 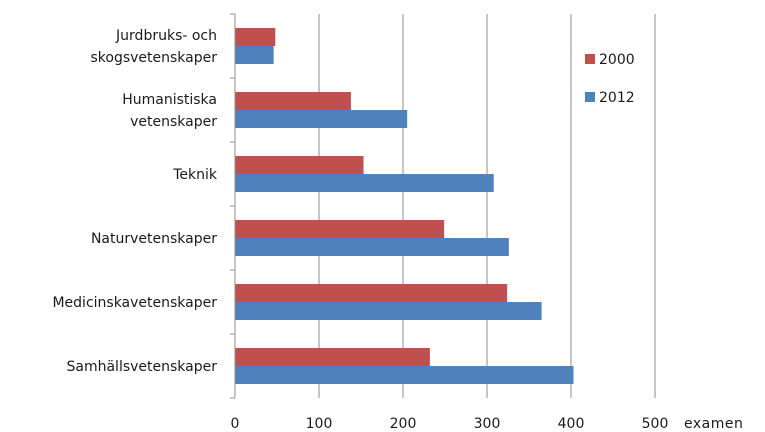 I want to click on category-label: Teknik, so click(x=195, y=175).